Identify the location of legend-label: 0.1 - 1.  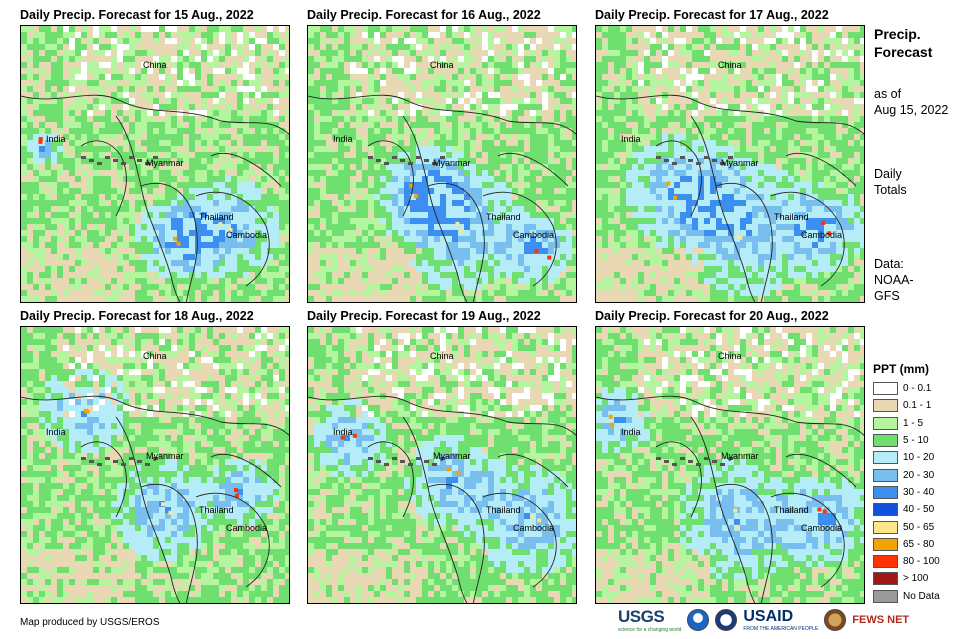
(917, 406).